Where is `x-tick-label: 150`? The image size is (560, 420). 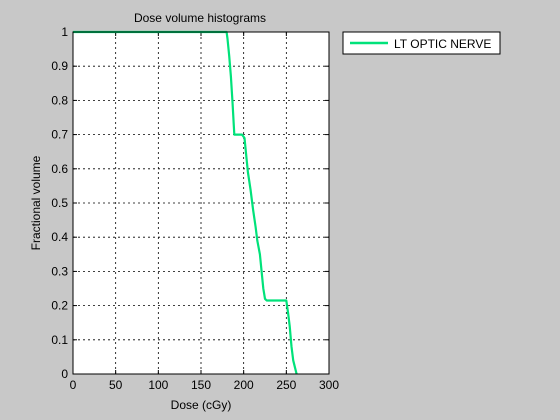 x-tick-label: 150 is located at coordinates (201, 385).